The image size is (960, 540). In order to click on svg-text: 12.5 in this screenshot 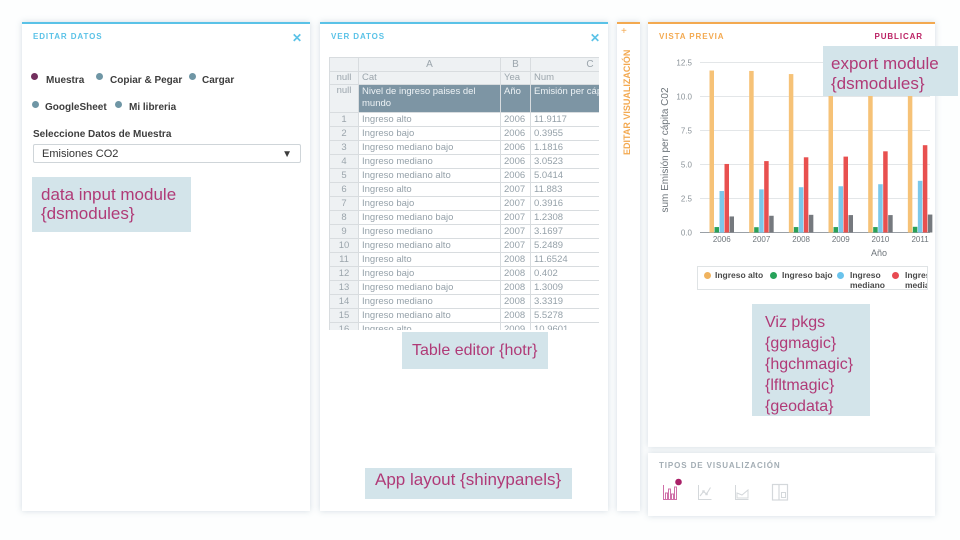, I will do `click(684, 63)`.